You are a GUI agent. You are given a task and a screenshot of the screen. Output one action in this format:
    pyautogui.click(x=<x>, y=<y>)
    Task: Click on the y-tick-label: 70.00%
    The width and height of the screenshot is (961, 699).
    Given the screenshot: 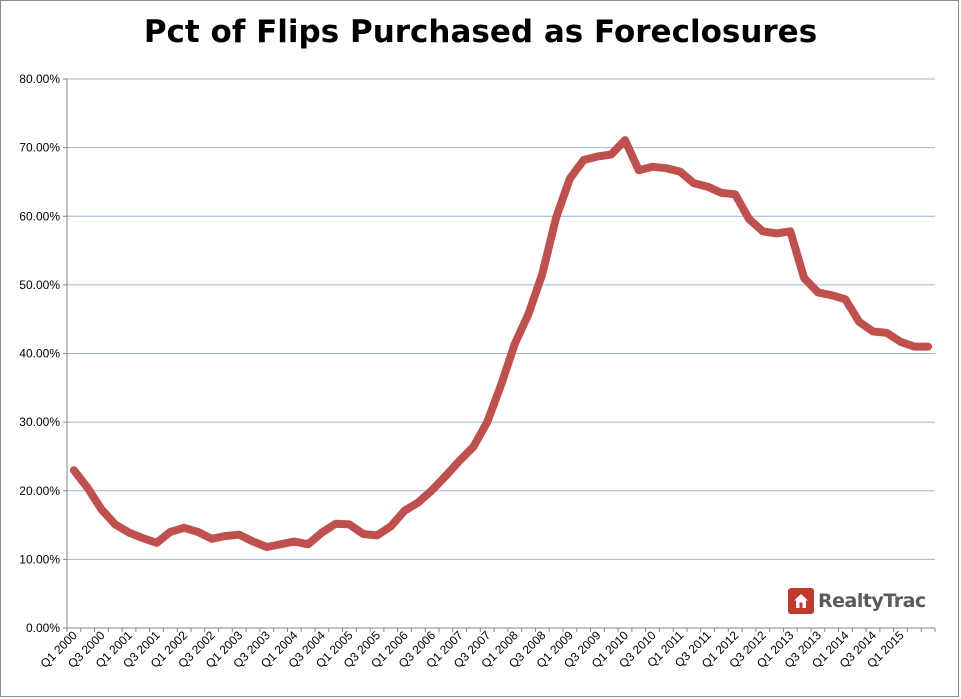 What is the action you would take?
    pyautogui.click(x=39, y=148)
    